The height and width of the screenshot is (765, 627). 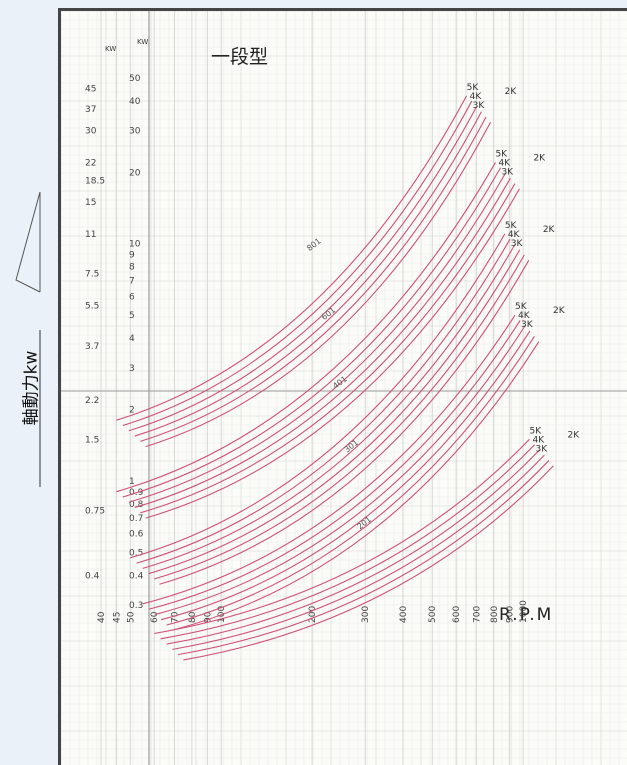 I want to click on x-tick: 90, so click(x=208, y=617).